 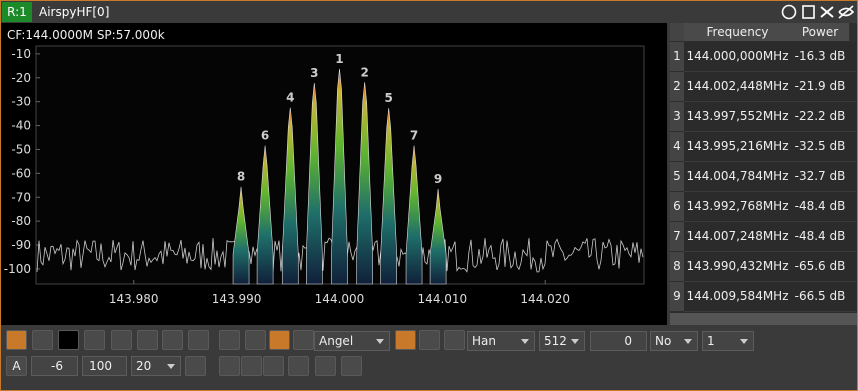 What do you see at coordinates (340, 299) in the screenshot?
I see `x-tick-label: 144.000` at bounding box center [340, 299].